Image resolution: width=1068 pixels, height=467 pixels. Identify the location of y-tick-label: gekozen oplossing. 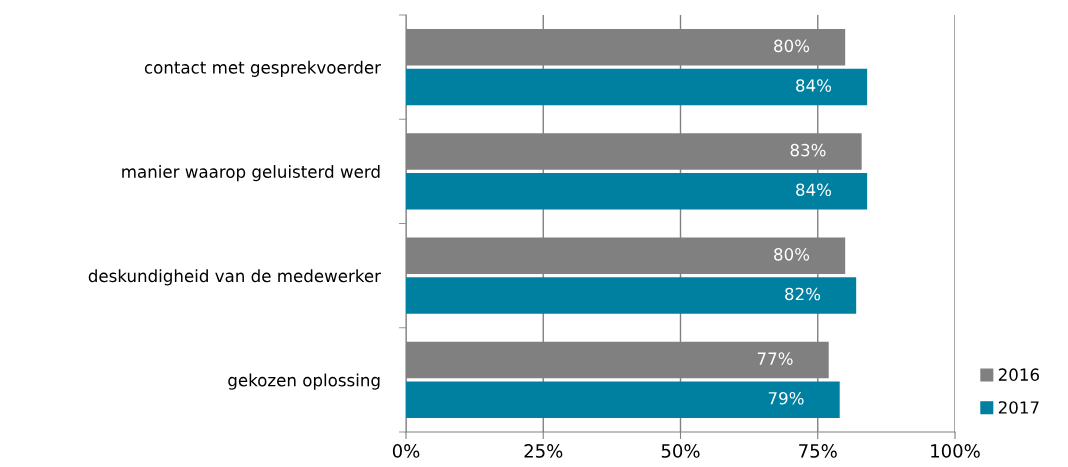
(304, 381).